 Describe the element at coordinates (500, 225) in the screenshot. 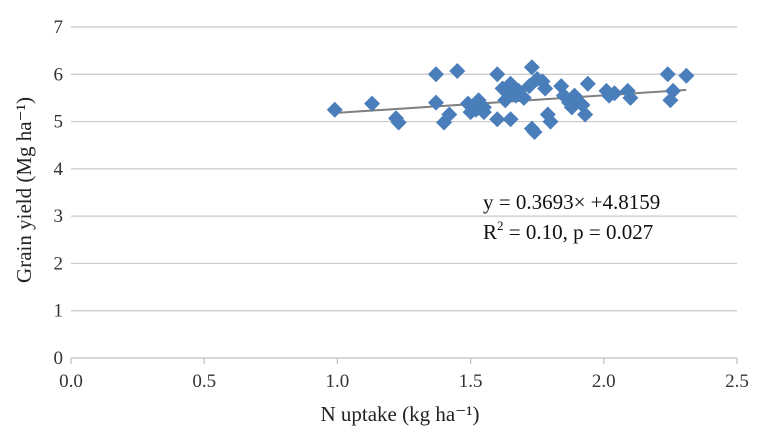

I see `r-superscript: 2` at that location.